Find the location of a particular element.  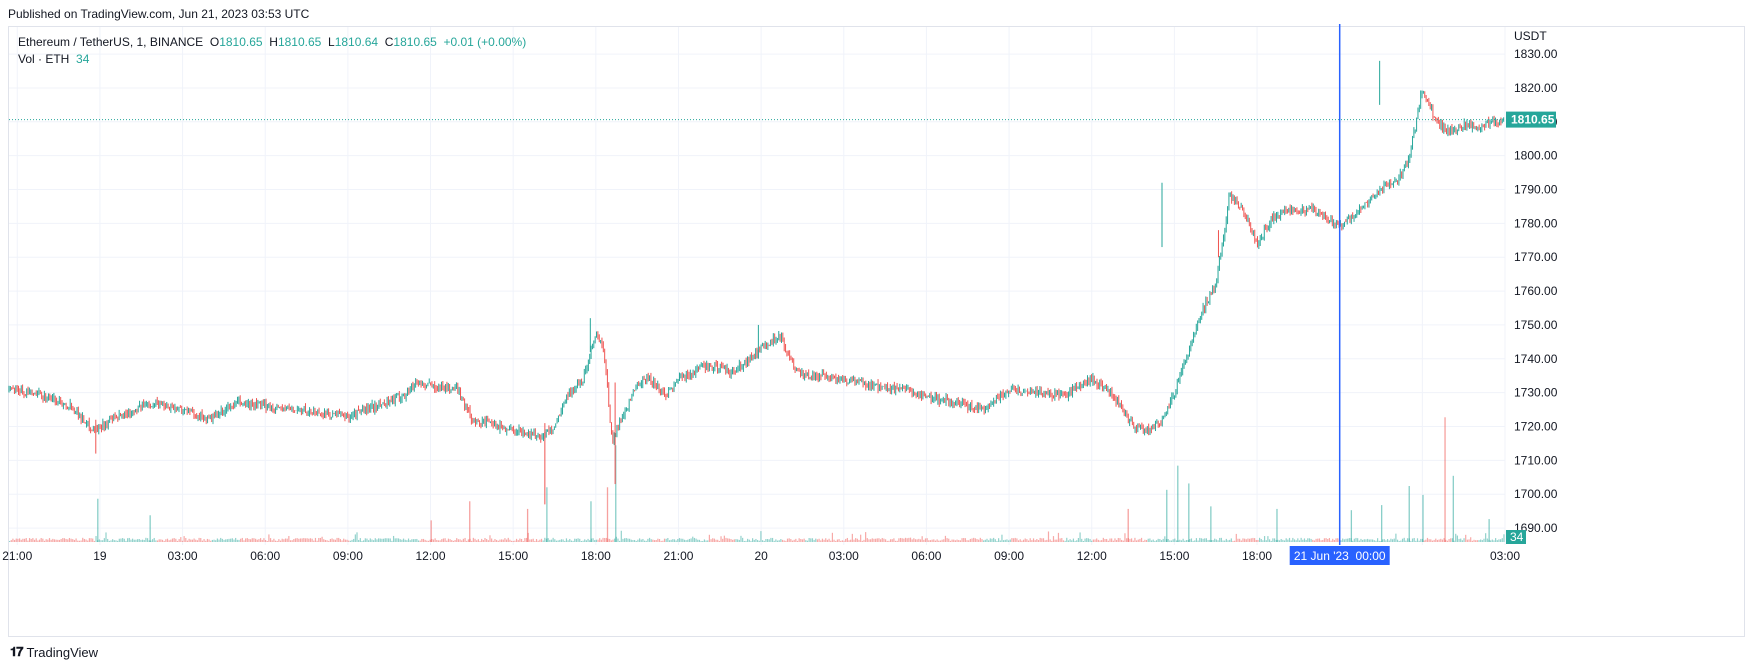

price-tick-label: 1700.00 is located at coordinates (1536, 494).